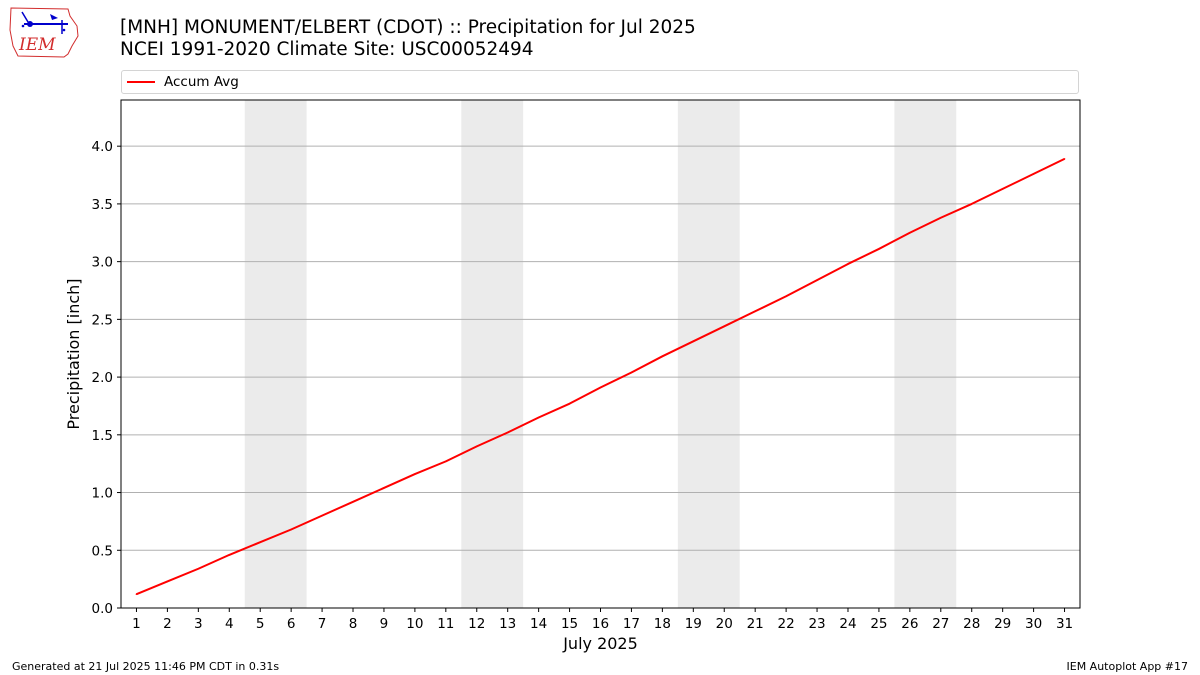 This screenshot has height=675, width=1200. I want to click on iem-logo: IEM, so click(45, 35).